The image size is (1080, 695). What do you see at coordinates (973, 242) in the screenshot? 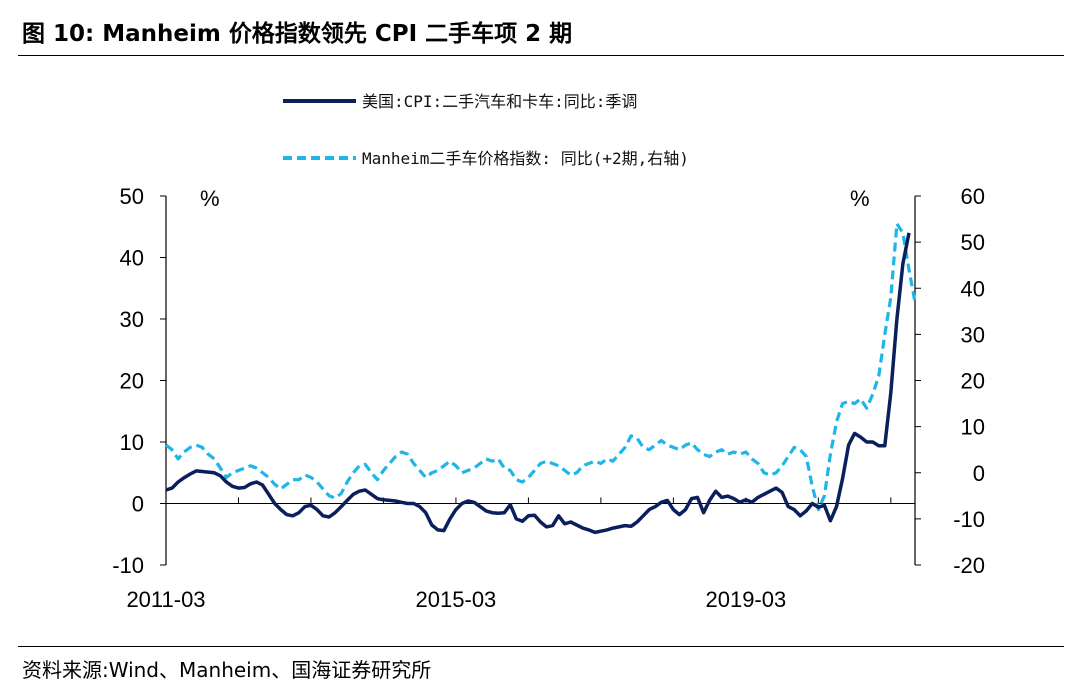
I see `right-tick-label: 50` at bounding box center [973, 242].